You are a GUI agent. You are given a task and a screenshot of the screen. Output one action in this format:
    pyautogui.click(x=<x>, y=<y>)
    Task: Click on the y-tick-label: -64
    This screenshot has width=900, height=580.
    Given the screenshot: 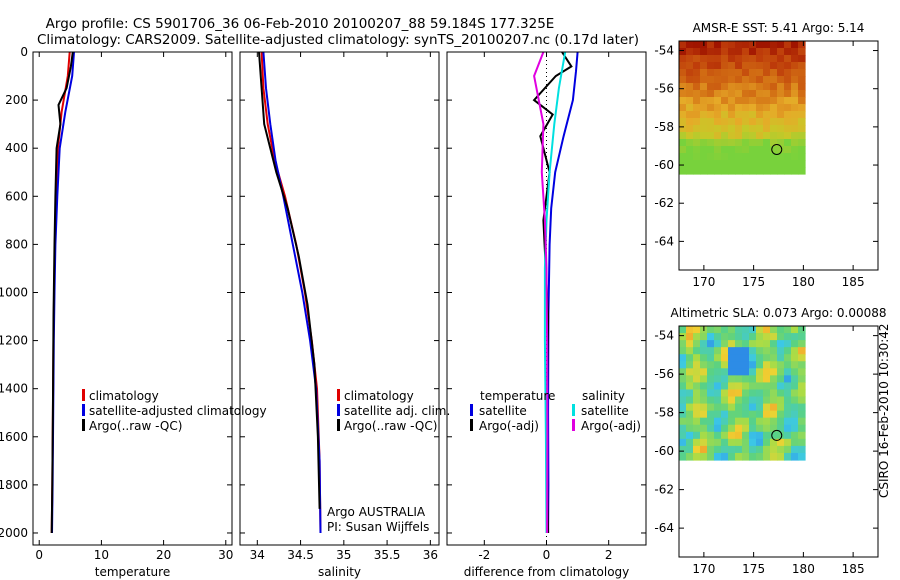 What is the action you would take?
    pyautogui.click(x=664, y=528)
    